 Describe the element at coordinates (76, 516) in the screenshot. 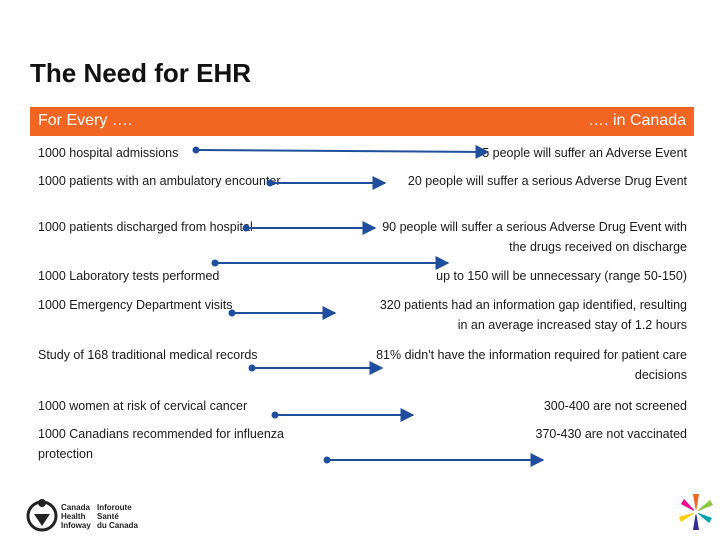

I see `logo-text-en: Canada Health Infoway` at that location.